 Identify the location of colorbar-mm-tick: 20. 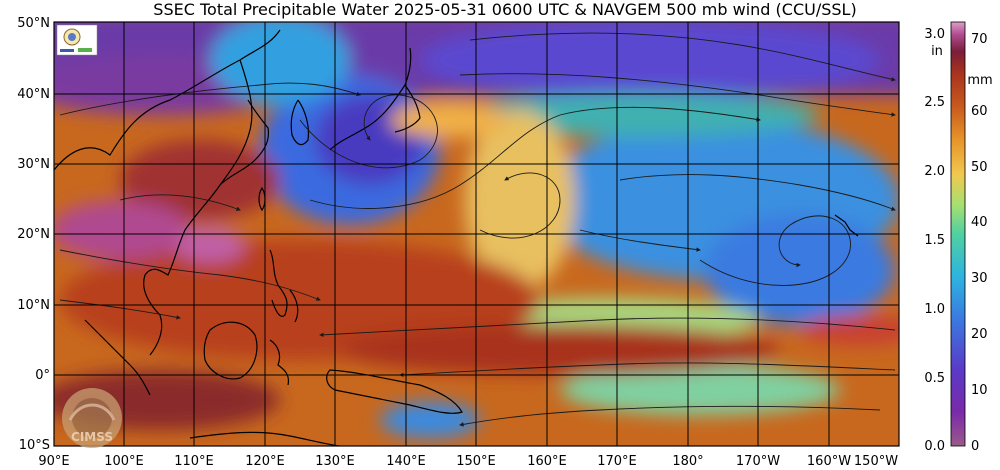
(979, 334).